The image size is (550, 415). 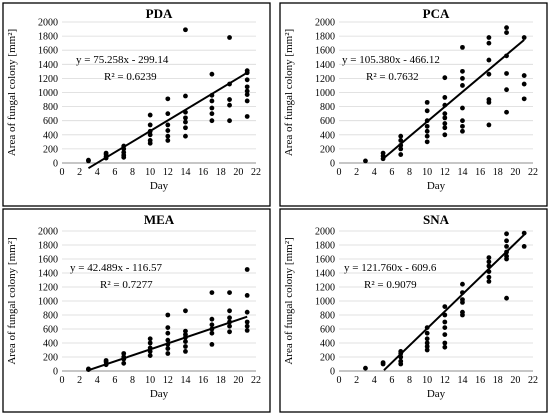 What do you see at coordinates (79, 172) in the screenshot?
I see `x-tick-label: 2` at bounding box center [79, 172].